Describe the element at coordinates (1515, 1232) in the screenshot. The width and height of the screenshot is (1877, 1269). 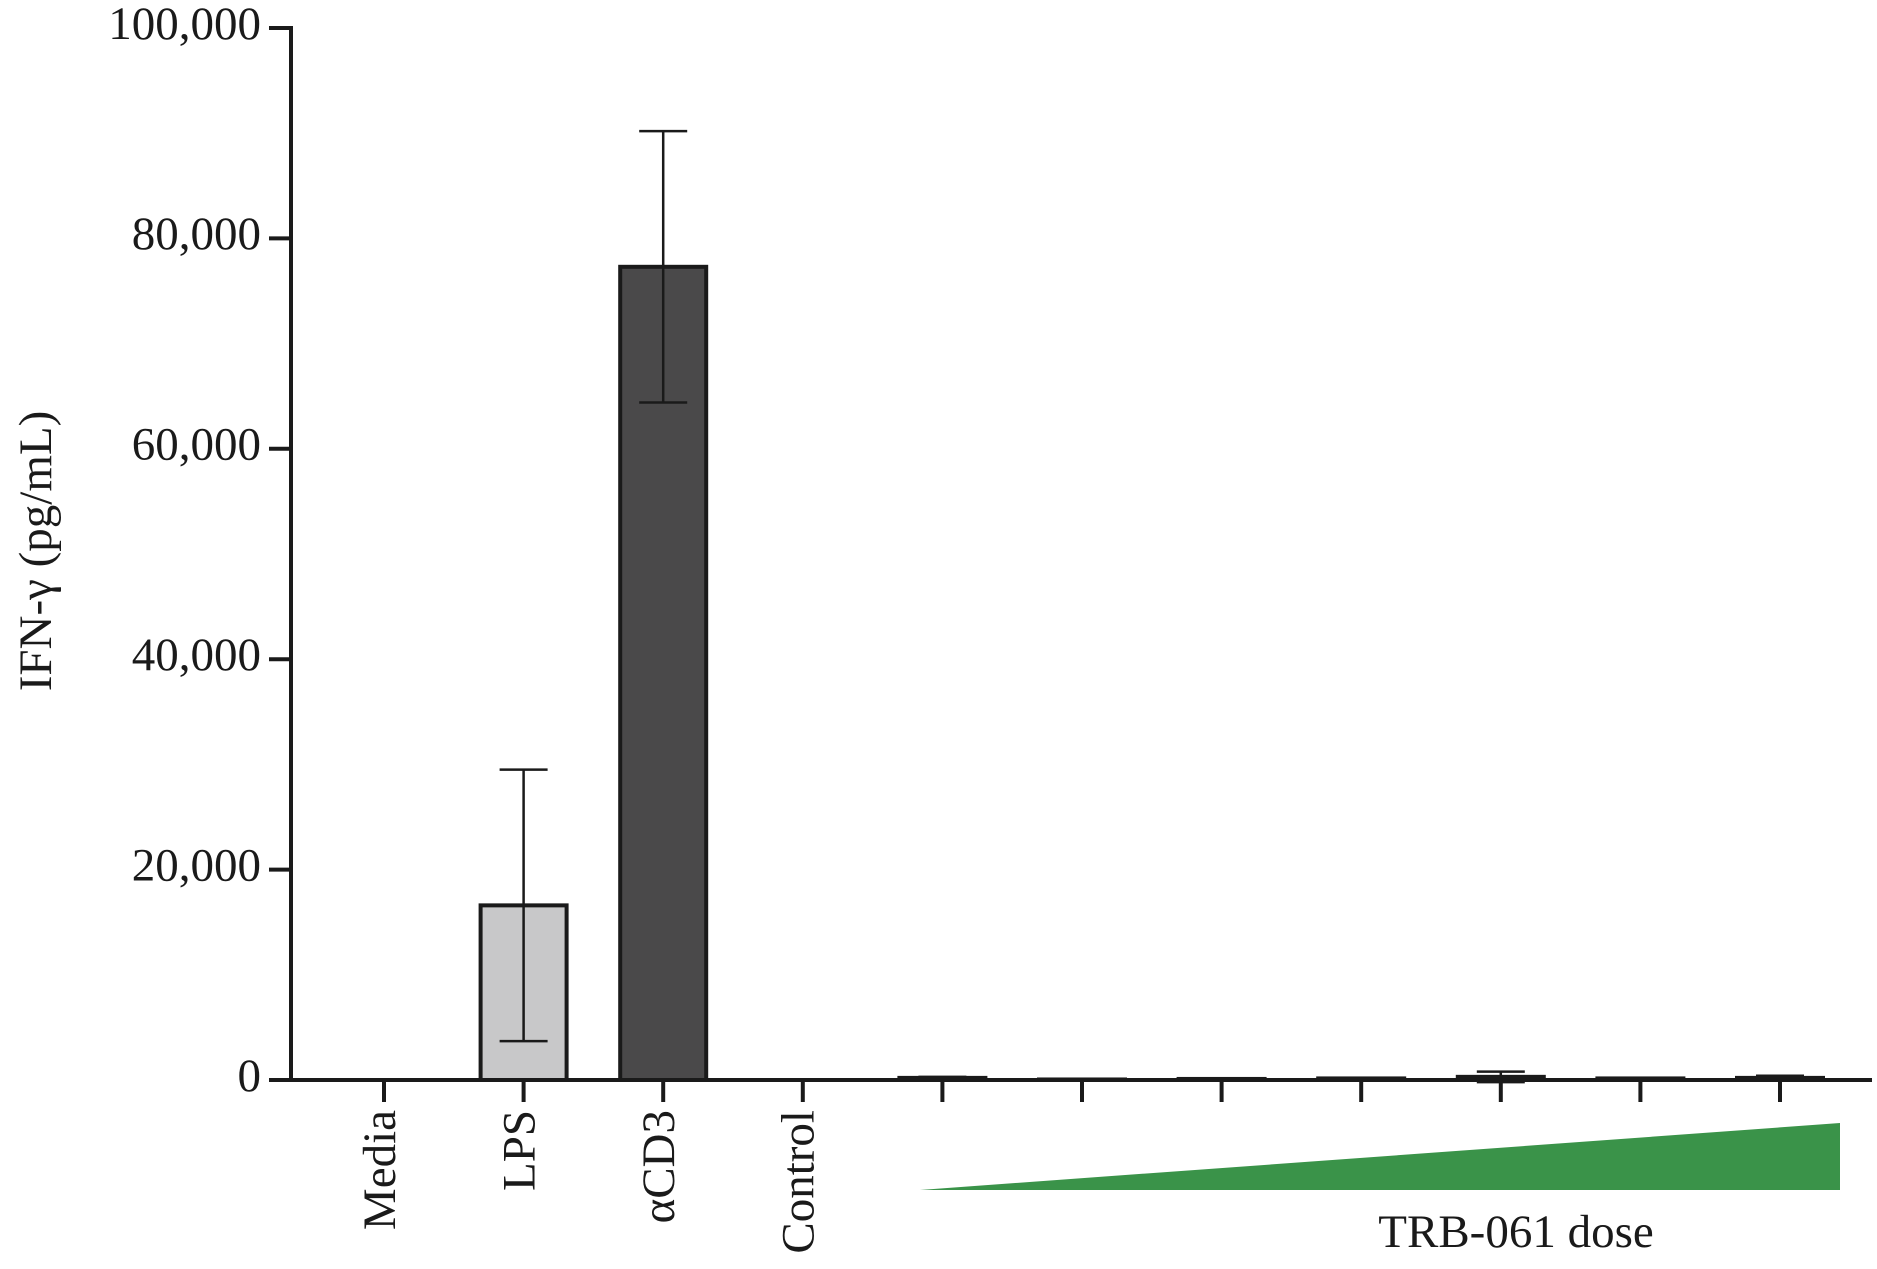
I see `annotation: TRB-061 dose` at that location.